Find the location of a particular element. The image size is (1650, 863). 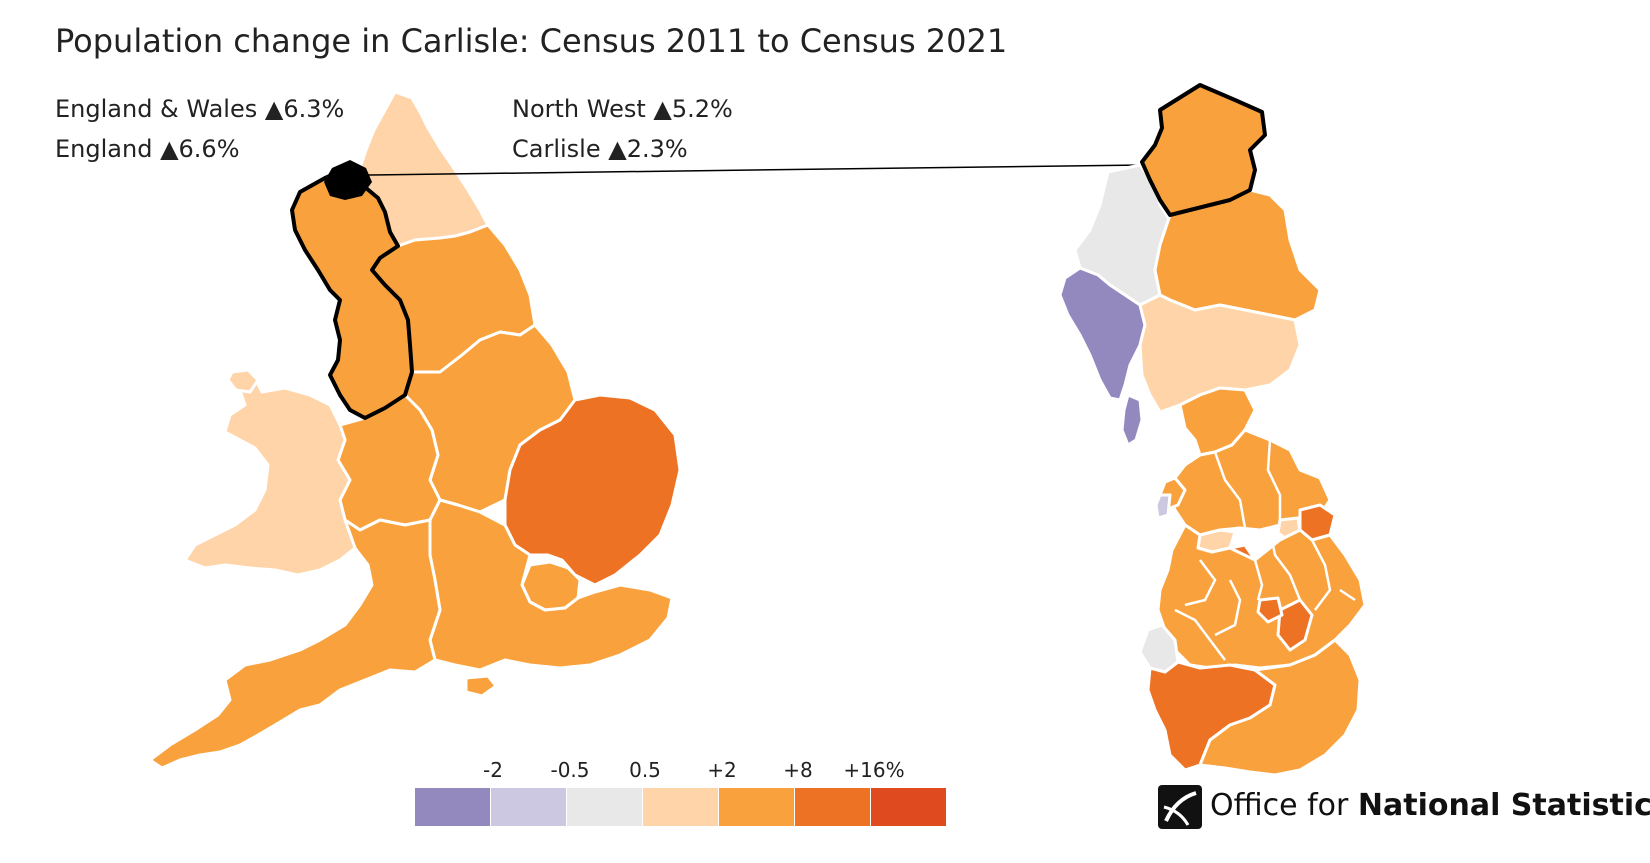

la-boundaries is located at coordinates (1265, 550).